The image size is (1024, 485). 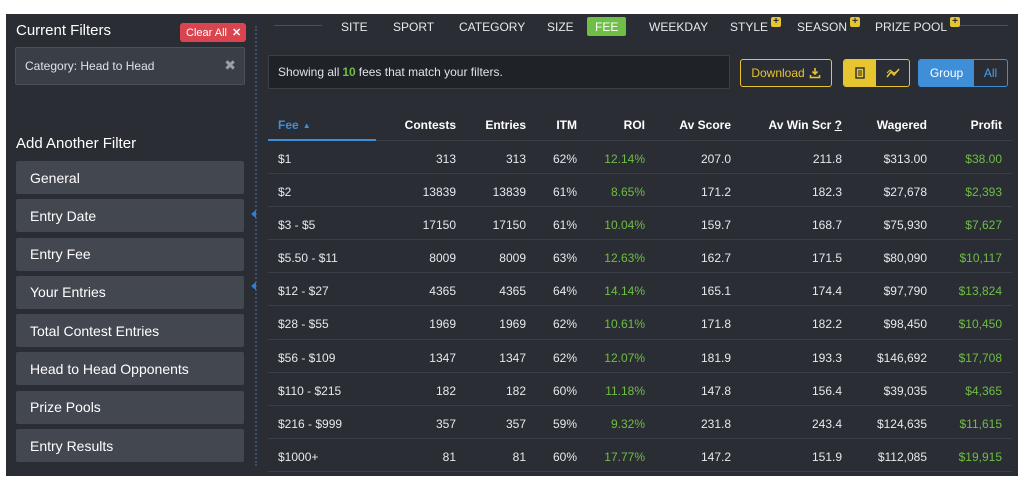 What do you see at coordinates (445, 423) in the screenshot?
I see `cell-contests: 357` at bounding box center [445, 423].